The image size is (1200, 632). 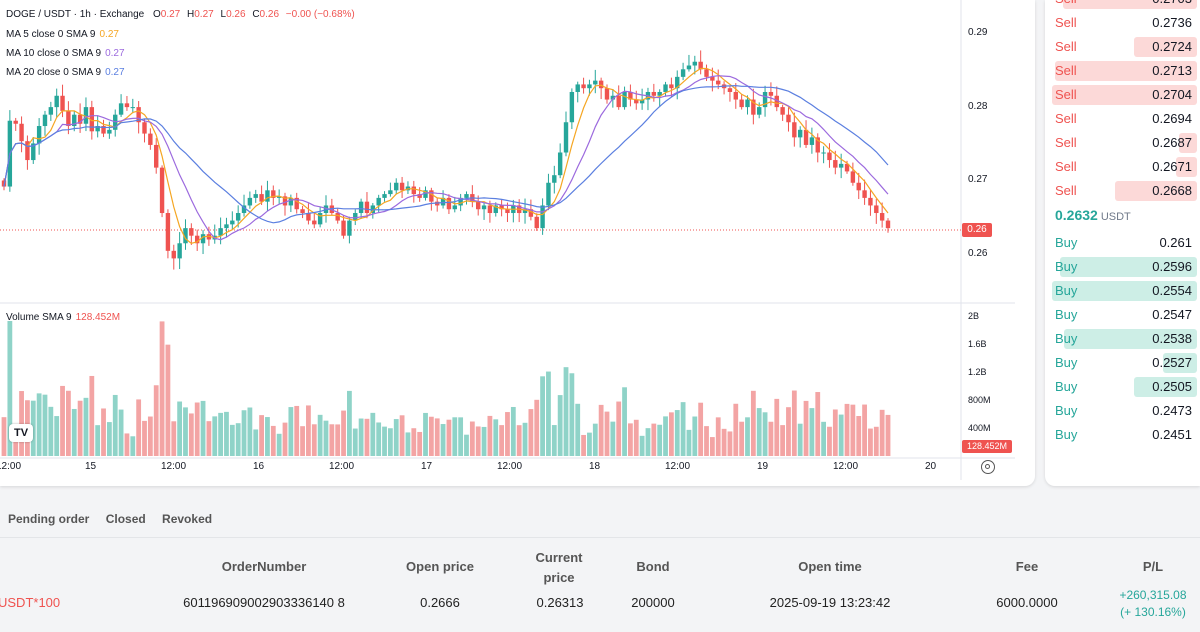 I want to click on tab-pending-order: Pending order, so click(x=49, y=519).